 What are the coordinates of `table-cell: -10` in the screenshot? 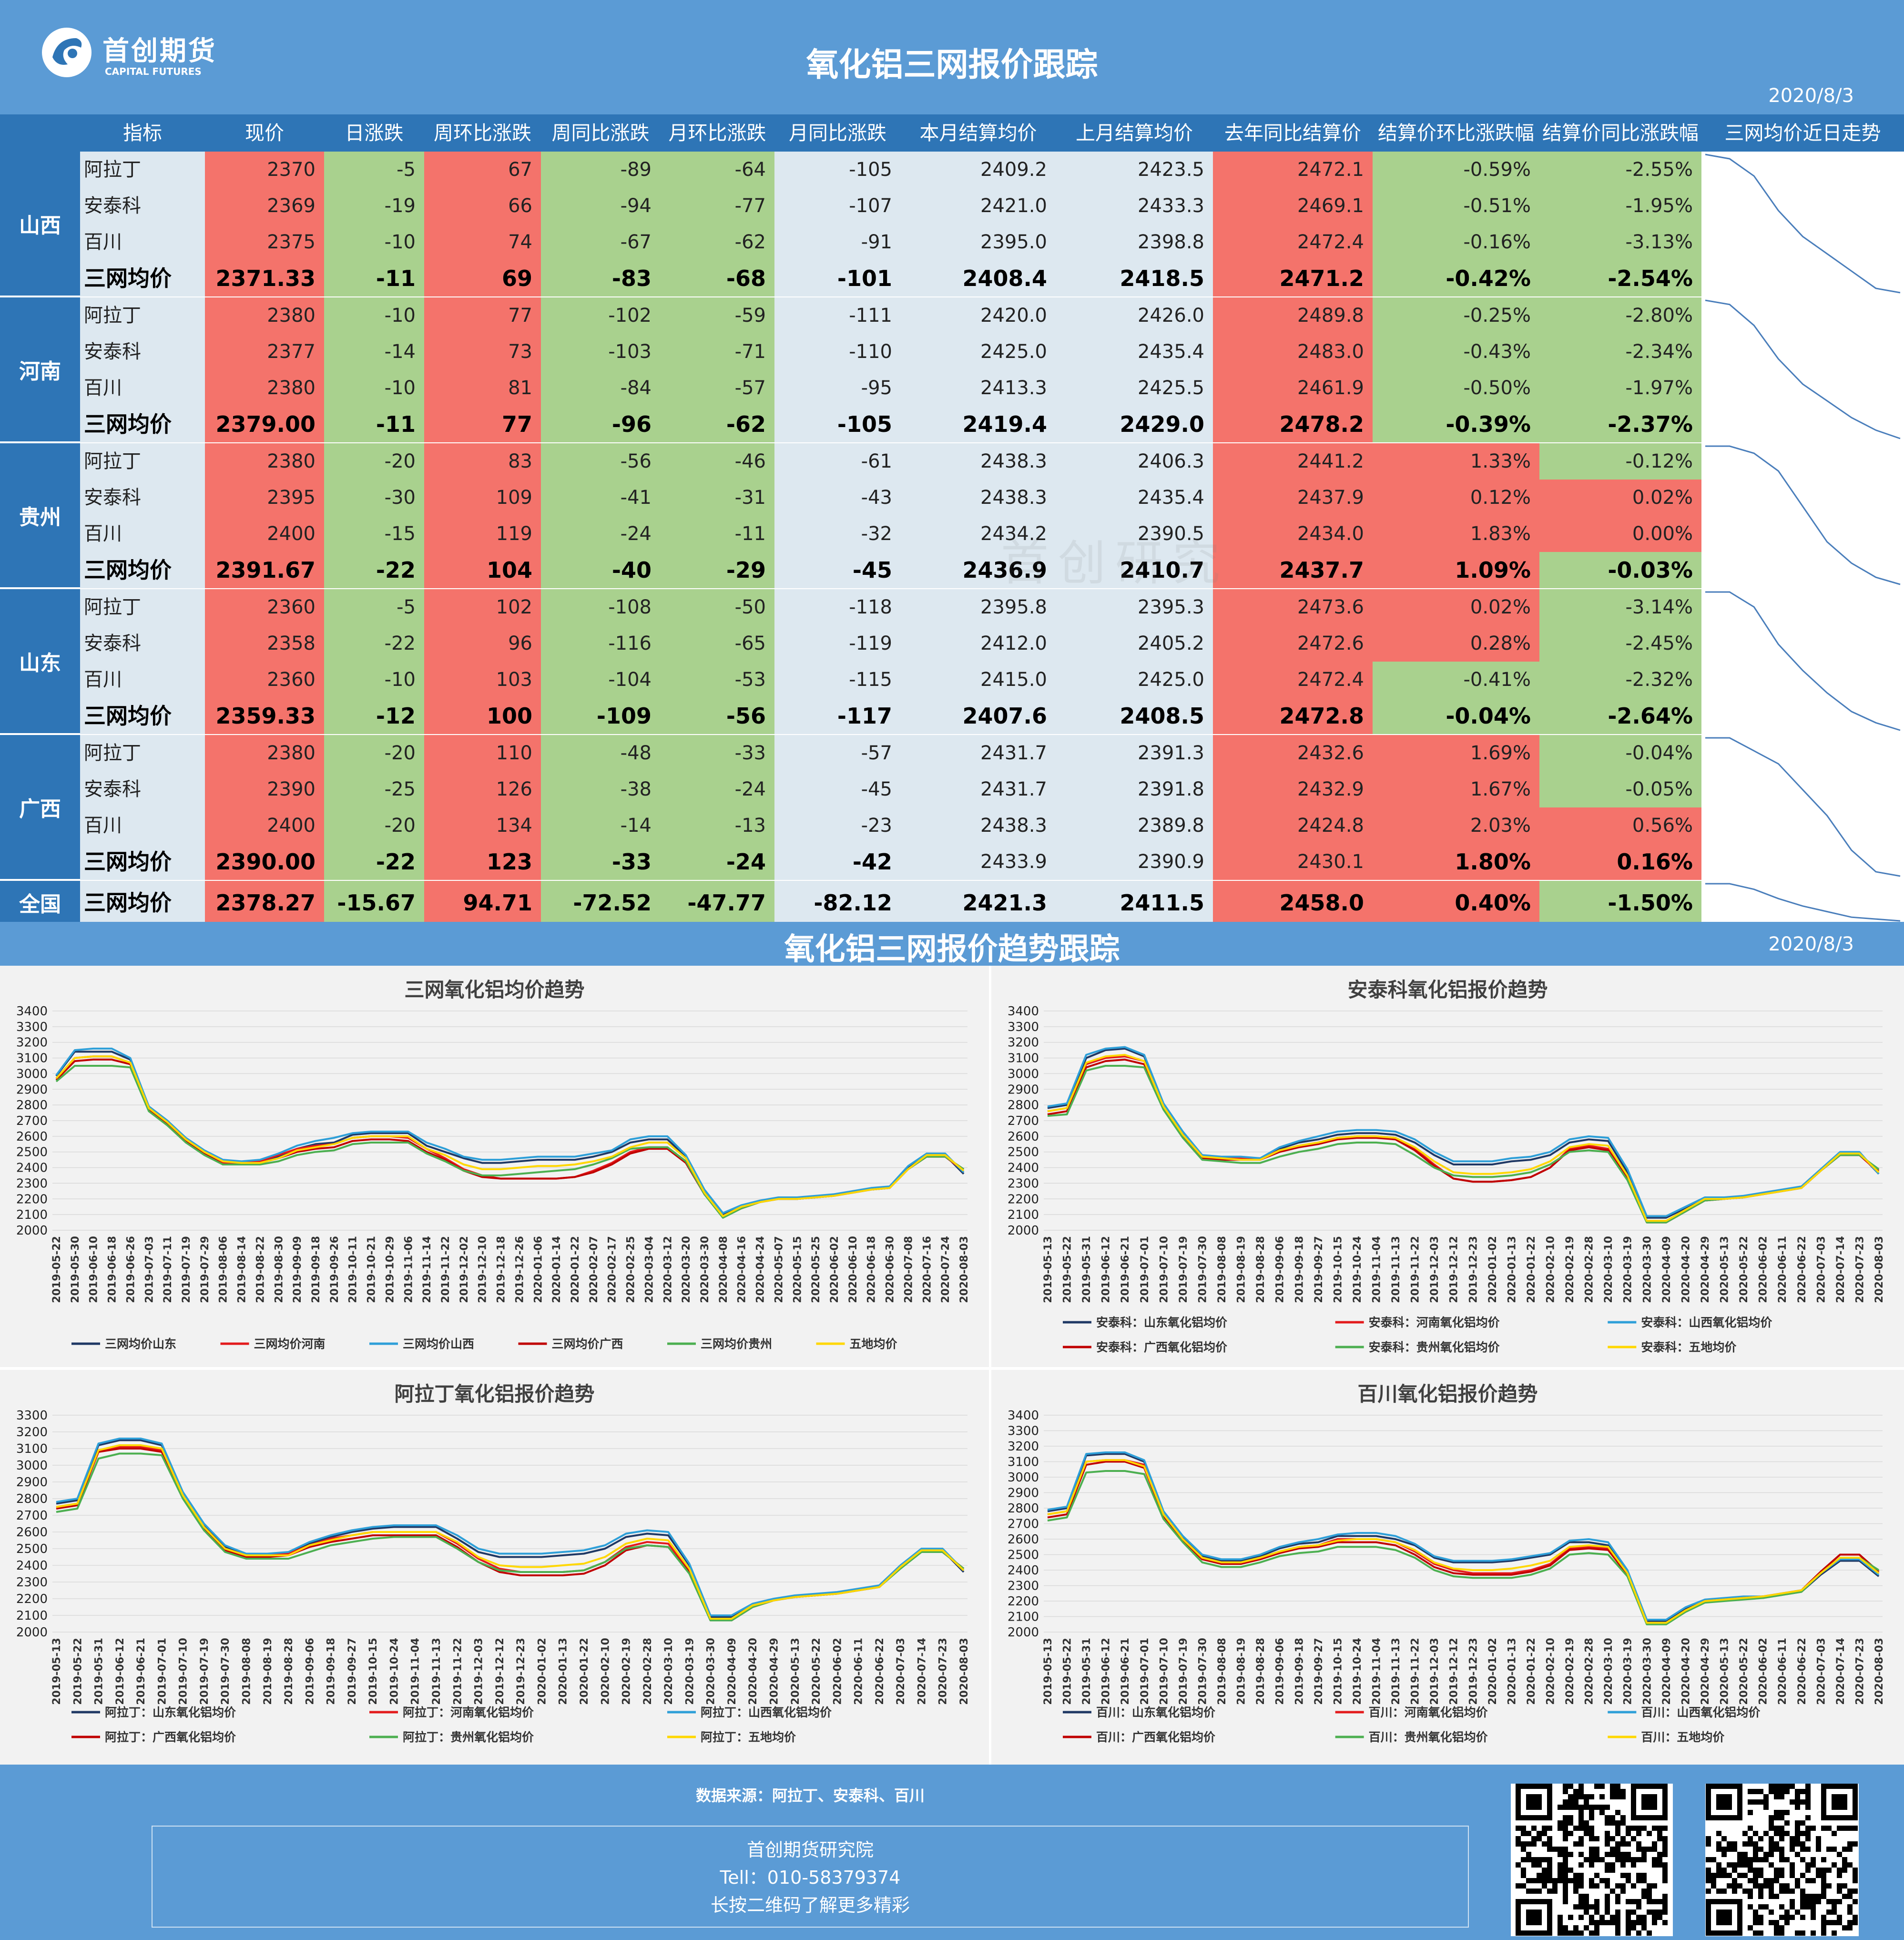 It's located at (374, 388).